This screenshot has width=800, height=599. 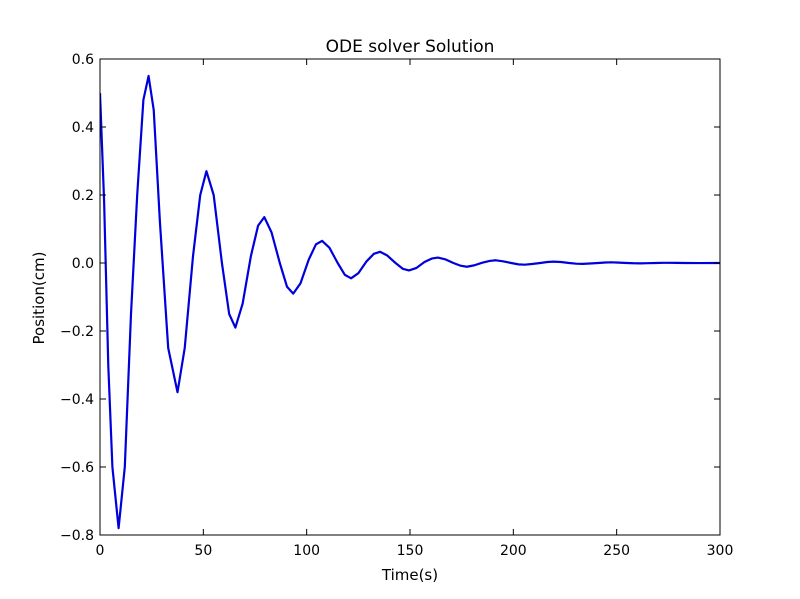 I want to click on x-tick-label: 300, so click(x=720, y=551).